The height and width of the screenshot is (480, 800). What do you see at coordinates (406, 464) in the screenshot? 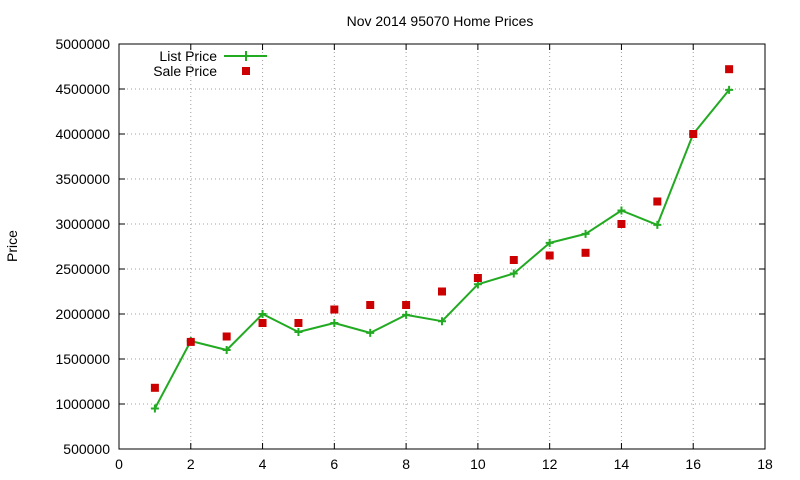
I see `x-tick-label: 8` at bounding box center [406, 464].